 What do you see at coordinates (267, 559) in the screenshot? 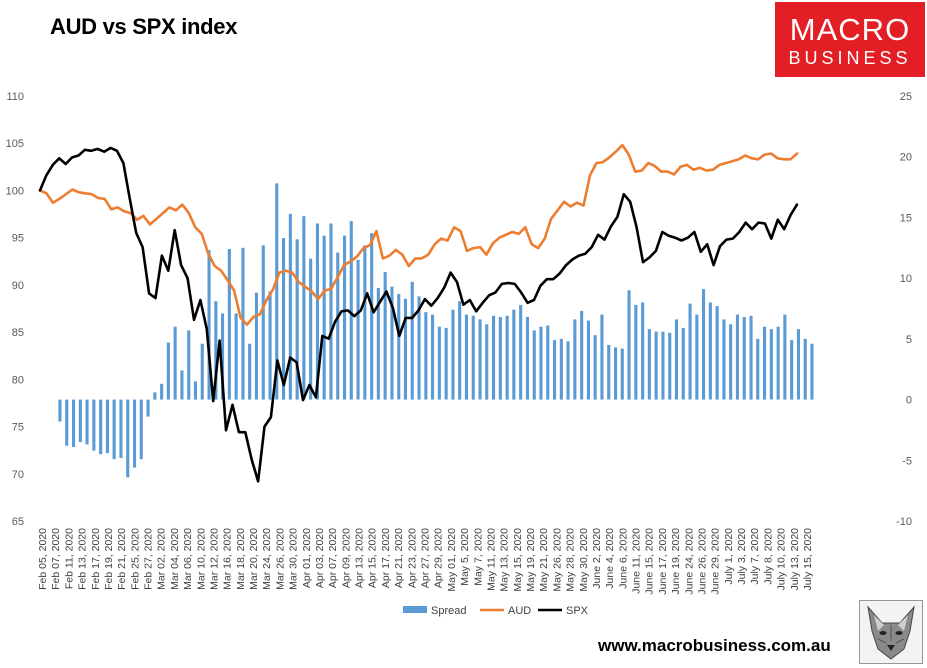
I see `x-tick-label: Mar 24, 2020` at bounding box center [267, 559].